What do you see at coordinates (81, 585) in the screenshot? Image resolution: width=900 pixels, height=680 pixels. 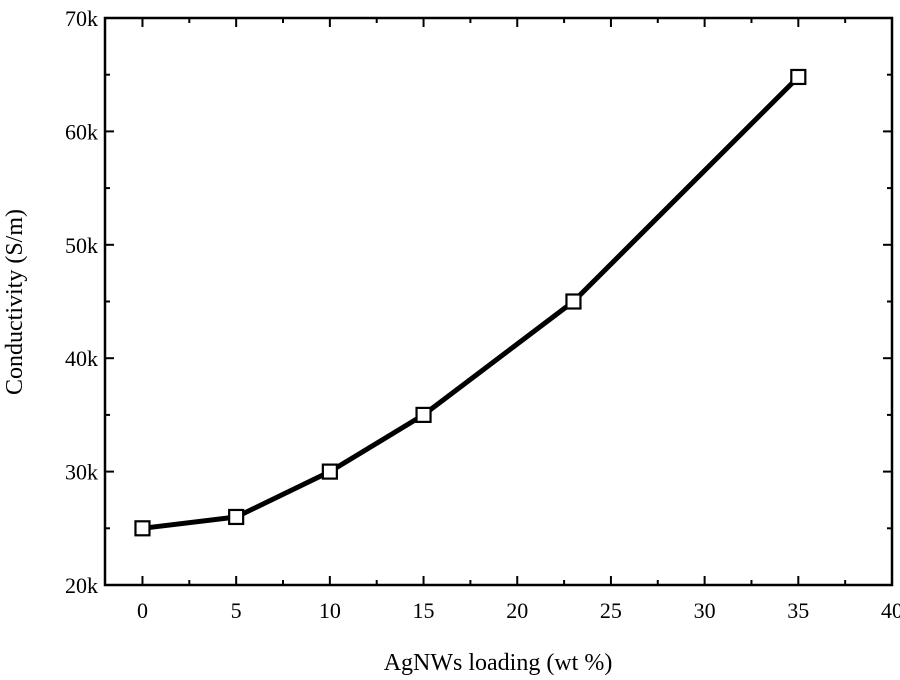 I see `y-tick-label: 20k` at bounding box center [81, 585].